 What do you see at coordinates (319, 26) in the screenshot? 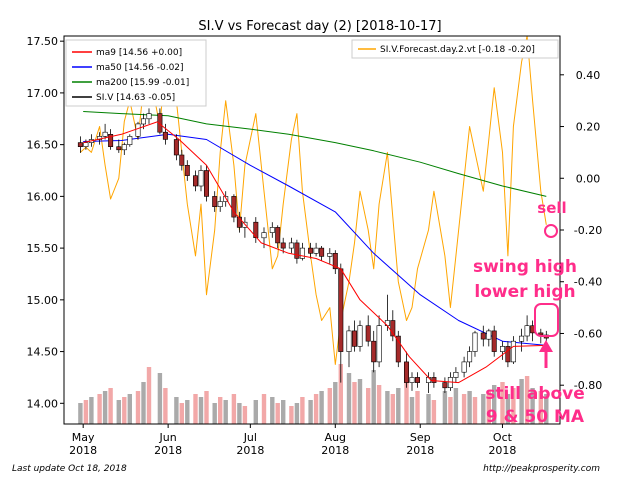
I see `chart-title: SI.V vs Forecast day (2) [2018-10-17]` at bounding box center [319, 26].